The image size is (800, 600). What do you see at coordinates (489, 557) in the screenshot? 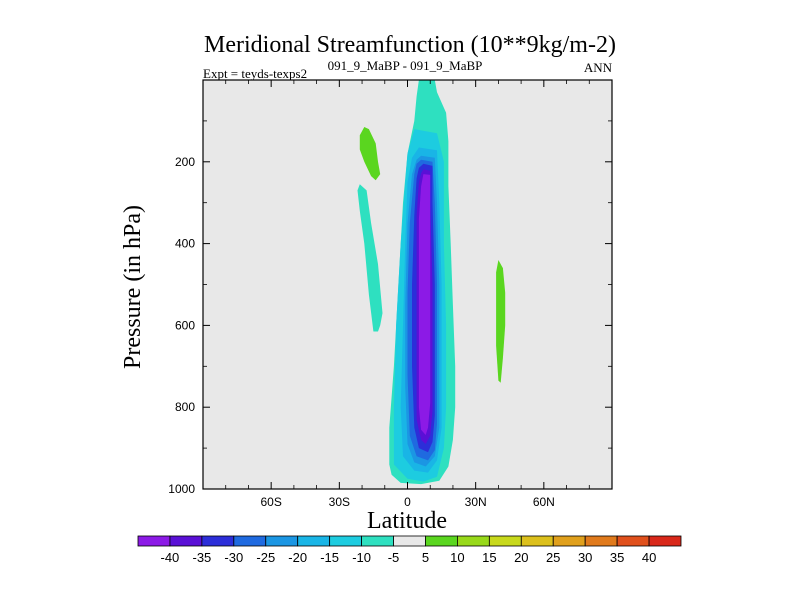
I see `colorbar-label-10: 15` at bounding box center [489, 557].